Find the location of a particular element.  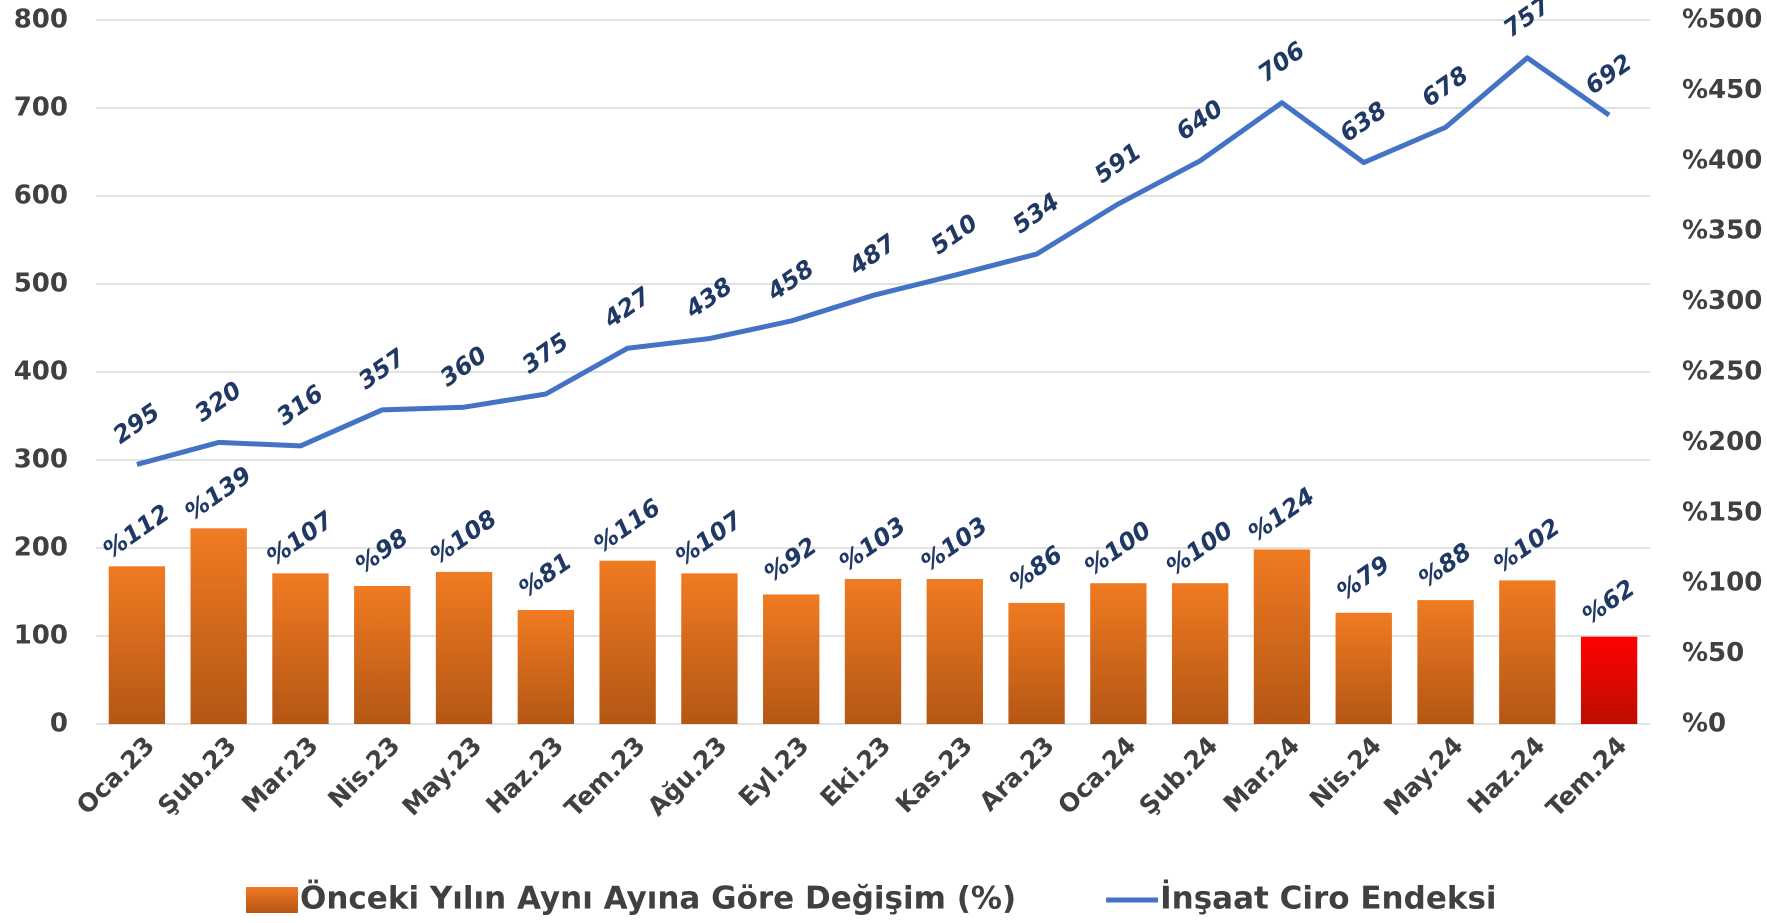

line-value-label: 438 is located at coordinates (708, 298).